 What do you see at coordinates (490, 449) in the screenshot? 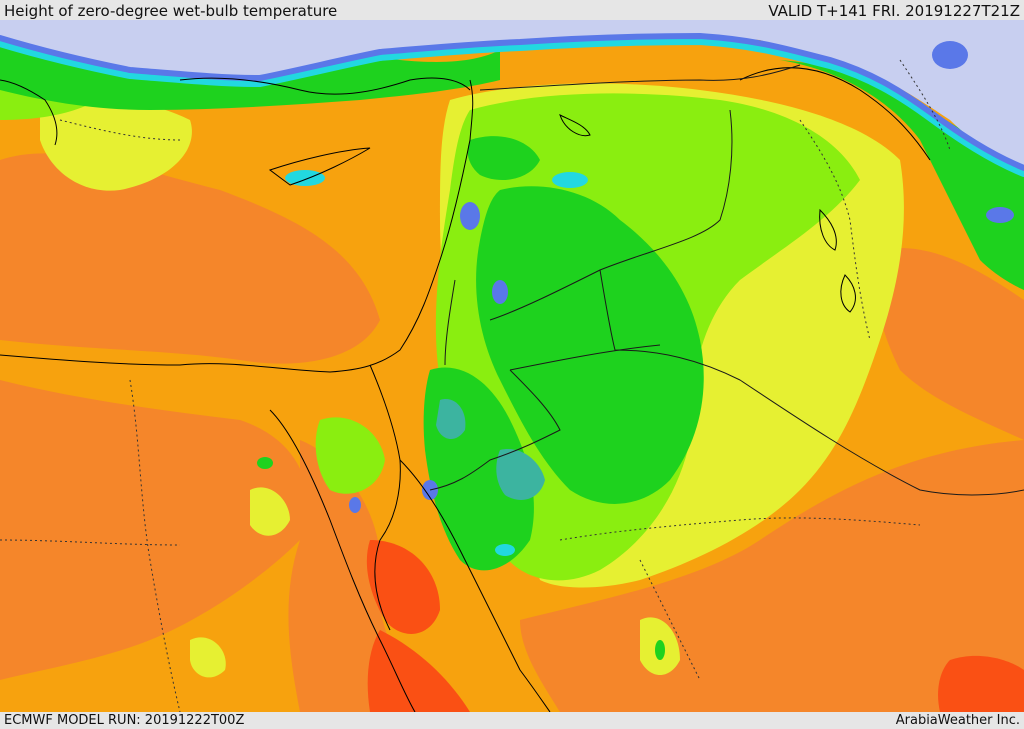
I see `field-teal` at bounding box center [490, 449].